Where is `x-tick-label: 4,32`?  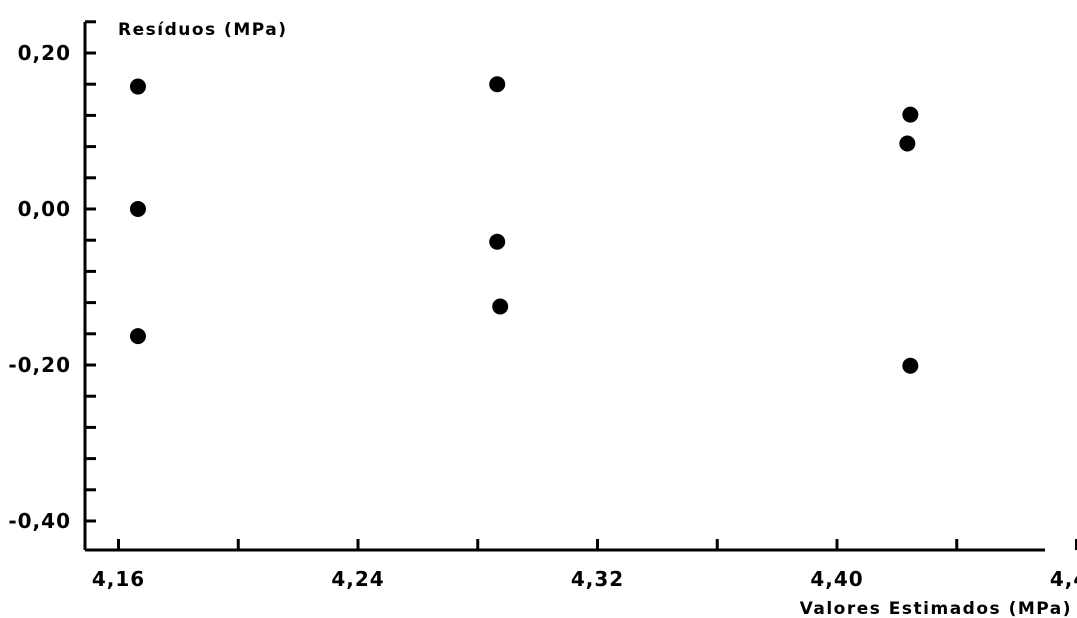 x-tick-label: 4,32 is located at coordinates (597, 579).